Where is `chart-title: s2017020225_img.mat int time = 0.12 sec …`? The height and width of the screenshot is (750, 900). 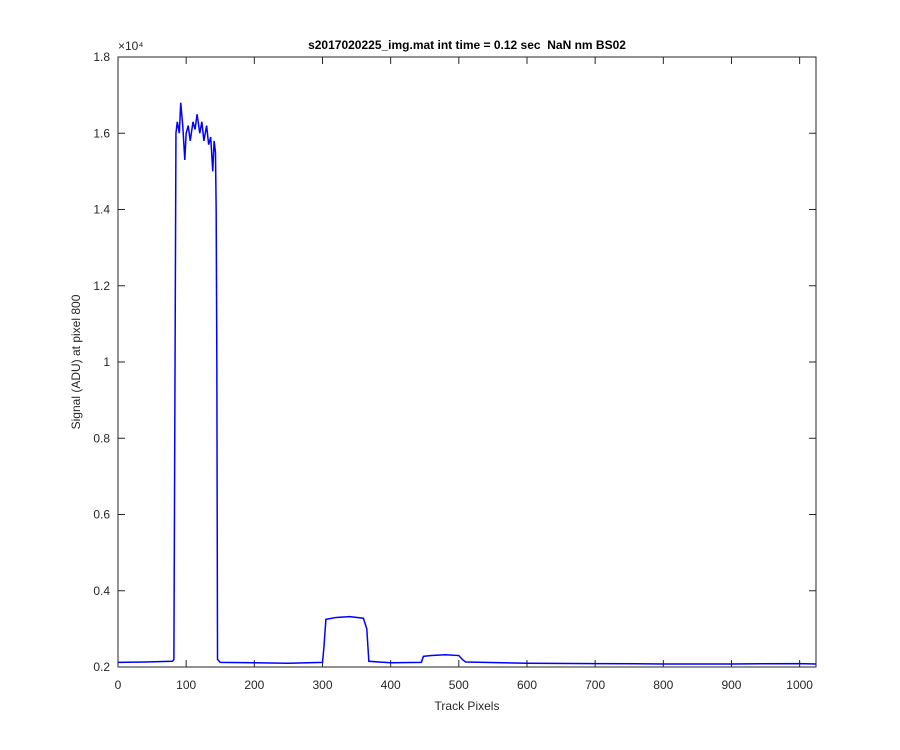
chart-title: s2017020225_img.mat int time = 0.12 sec … is located at coordinates (467, 45).